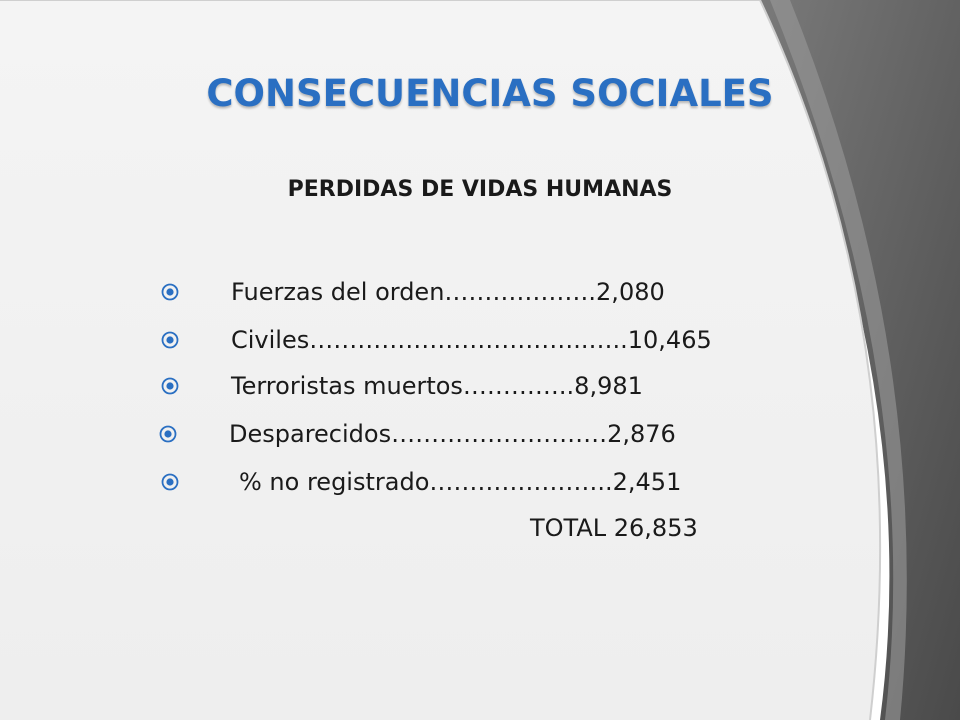 Image resolution: width=960 pixels, height=720 pixels. I want to click on list-item: Desparecidos………………………2,876, so click(480, 434).